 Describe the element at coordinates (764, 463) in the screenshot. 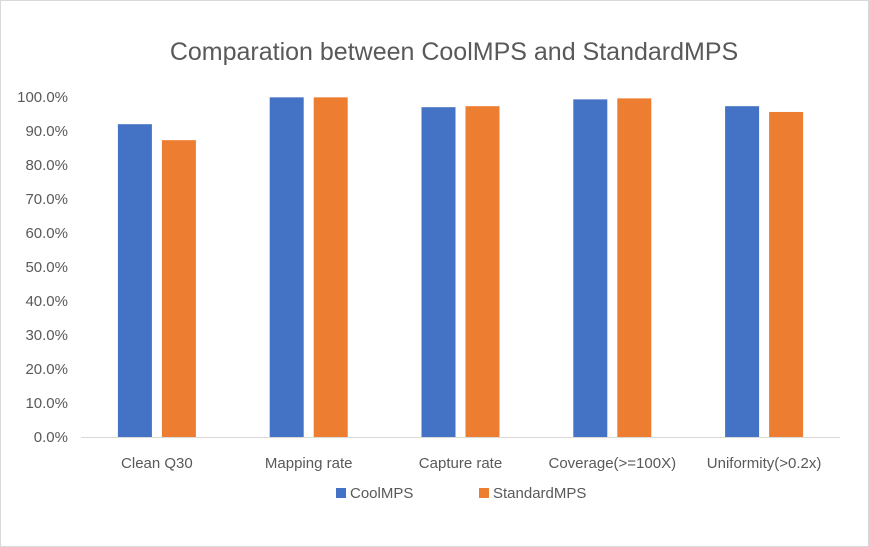

I see `x-tick-label: Uniformity(>0.2x)` at that location.